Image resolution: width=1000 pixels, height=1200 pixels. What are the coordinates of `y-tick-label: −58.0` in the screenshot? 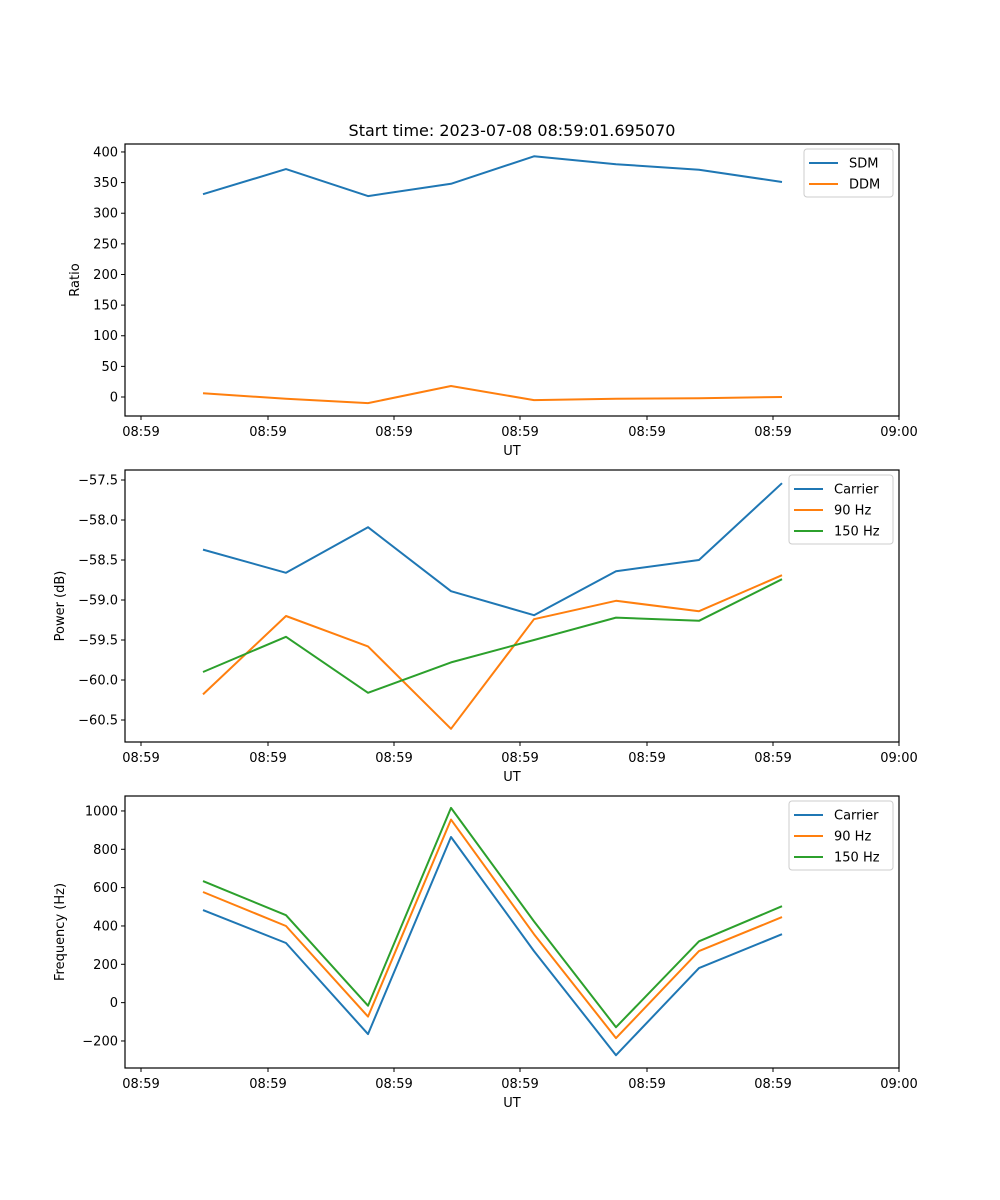 It's located at (98, 521).